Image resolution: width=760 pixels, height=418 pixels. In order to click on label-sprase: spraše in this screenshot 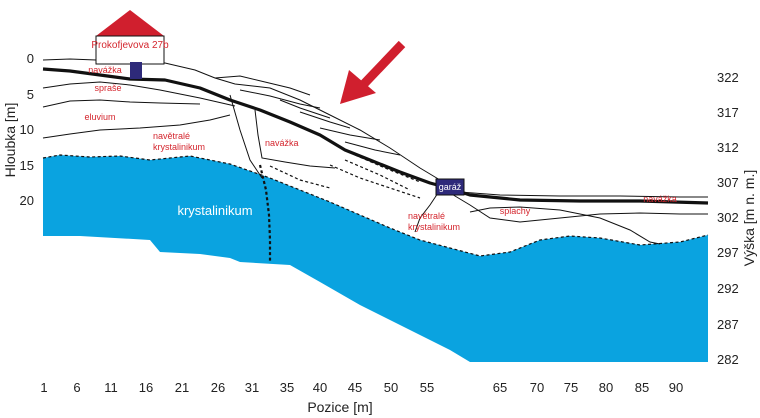, I will do `click(107, 88)`.